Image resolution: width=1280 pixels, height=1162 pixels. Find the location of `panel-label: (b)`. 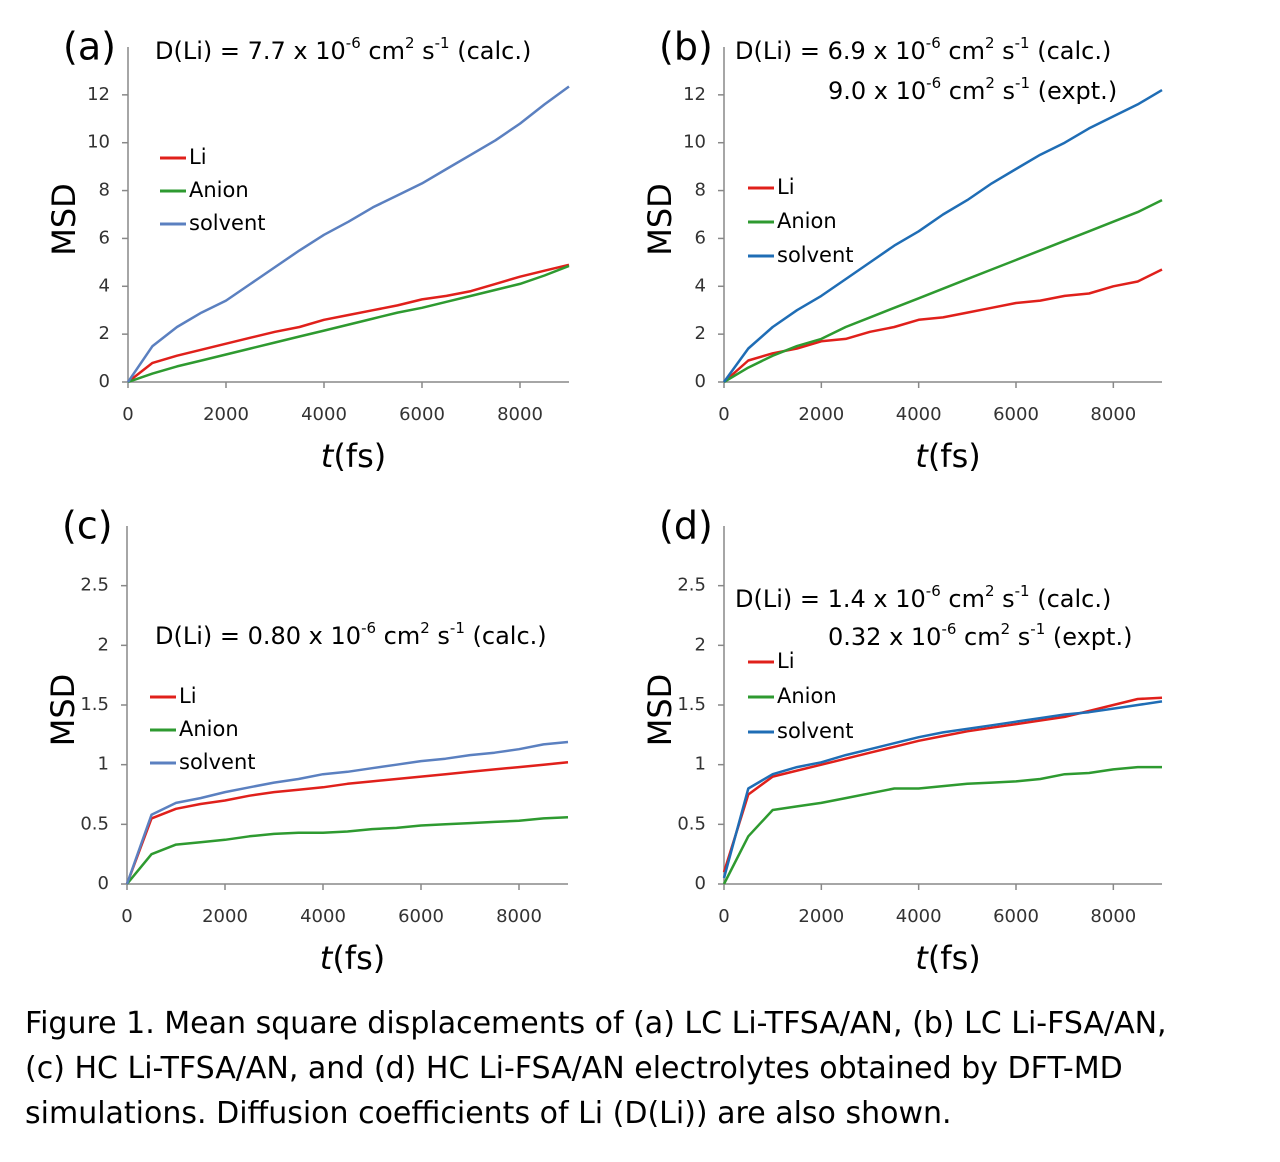

panel-label: (b) is located at coordinates (686, 47).